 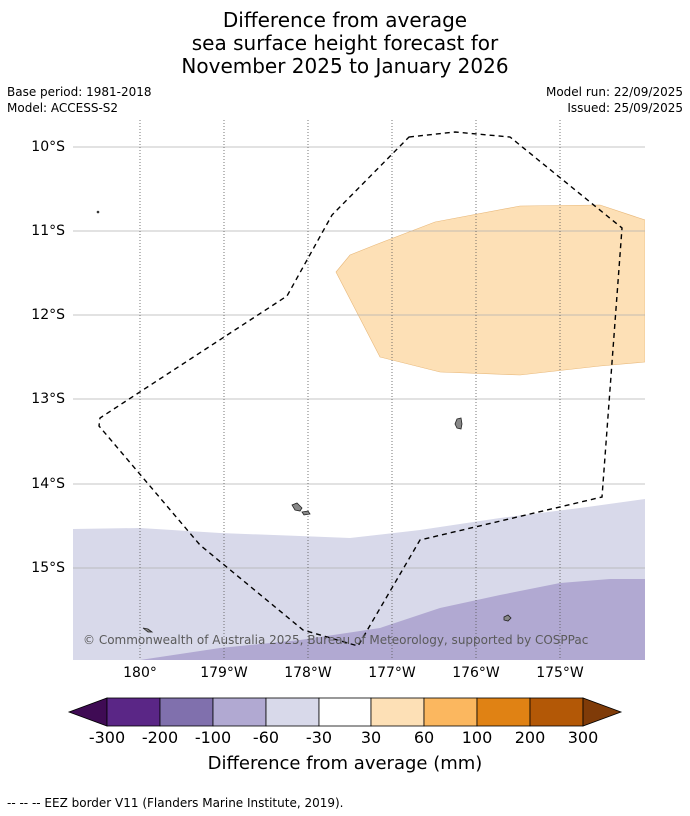 I want to click on lon-label-178w: 178°W, so click(x=308, y=673).